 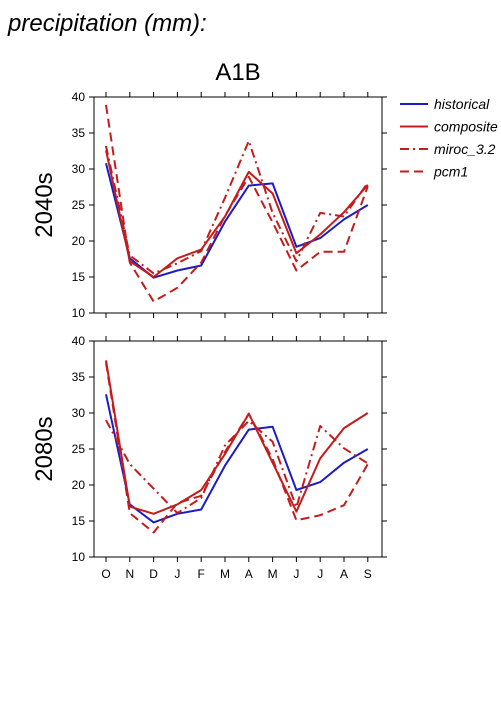 What do you see at coordinates (368, 574) in the screenshot?
I see `x-tick-label: S` at bounding box center [368, 574].